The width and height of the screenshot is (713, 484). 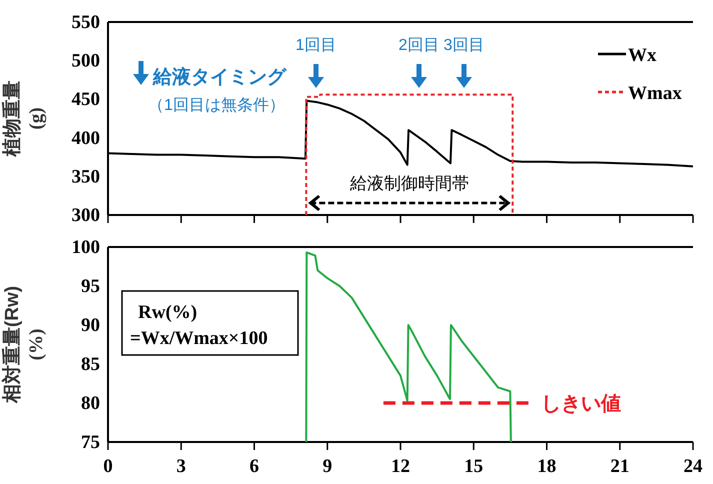 What do you see at coordinates (474, 466) in the screenshot?
I see `x-tick-label: 15` at bounding box center [474, 466].